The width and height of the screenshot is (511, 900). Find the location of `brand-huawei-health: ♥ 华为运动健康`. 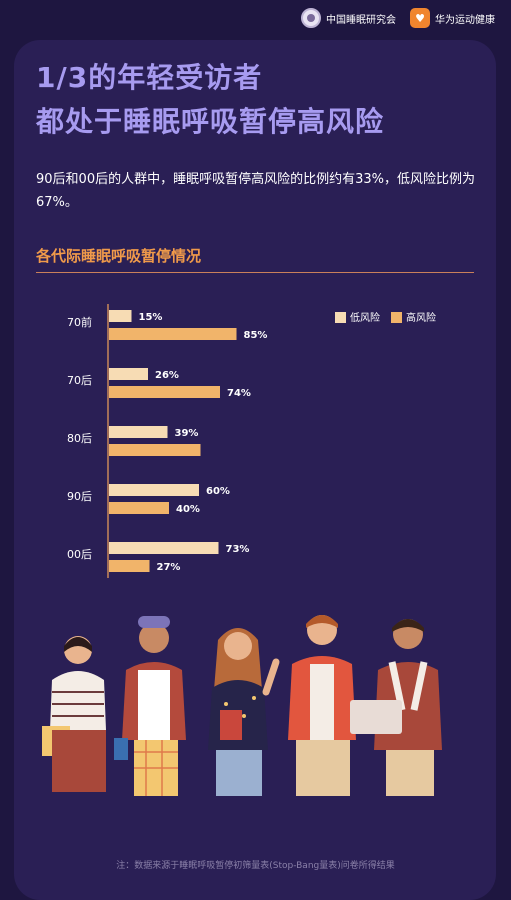

brand-huawei-health: ♥ 华为运动健康 is located at coordinates (452, 18).